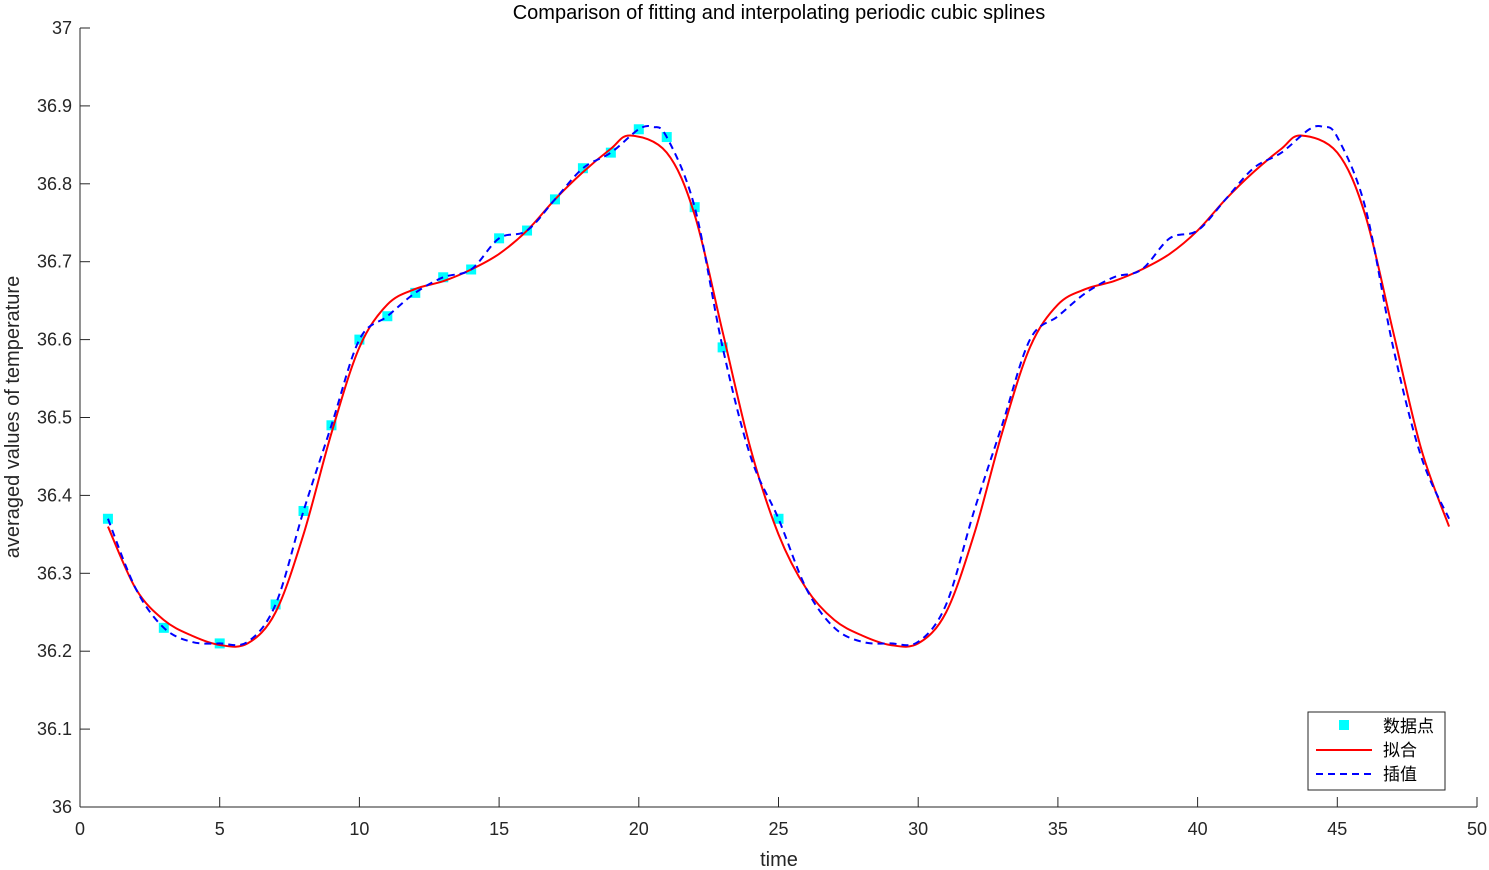  Describe the element at coordinates (1400, 751) in the screenshot. I see `legend-label-fit: 拟合` at that location.